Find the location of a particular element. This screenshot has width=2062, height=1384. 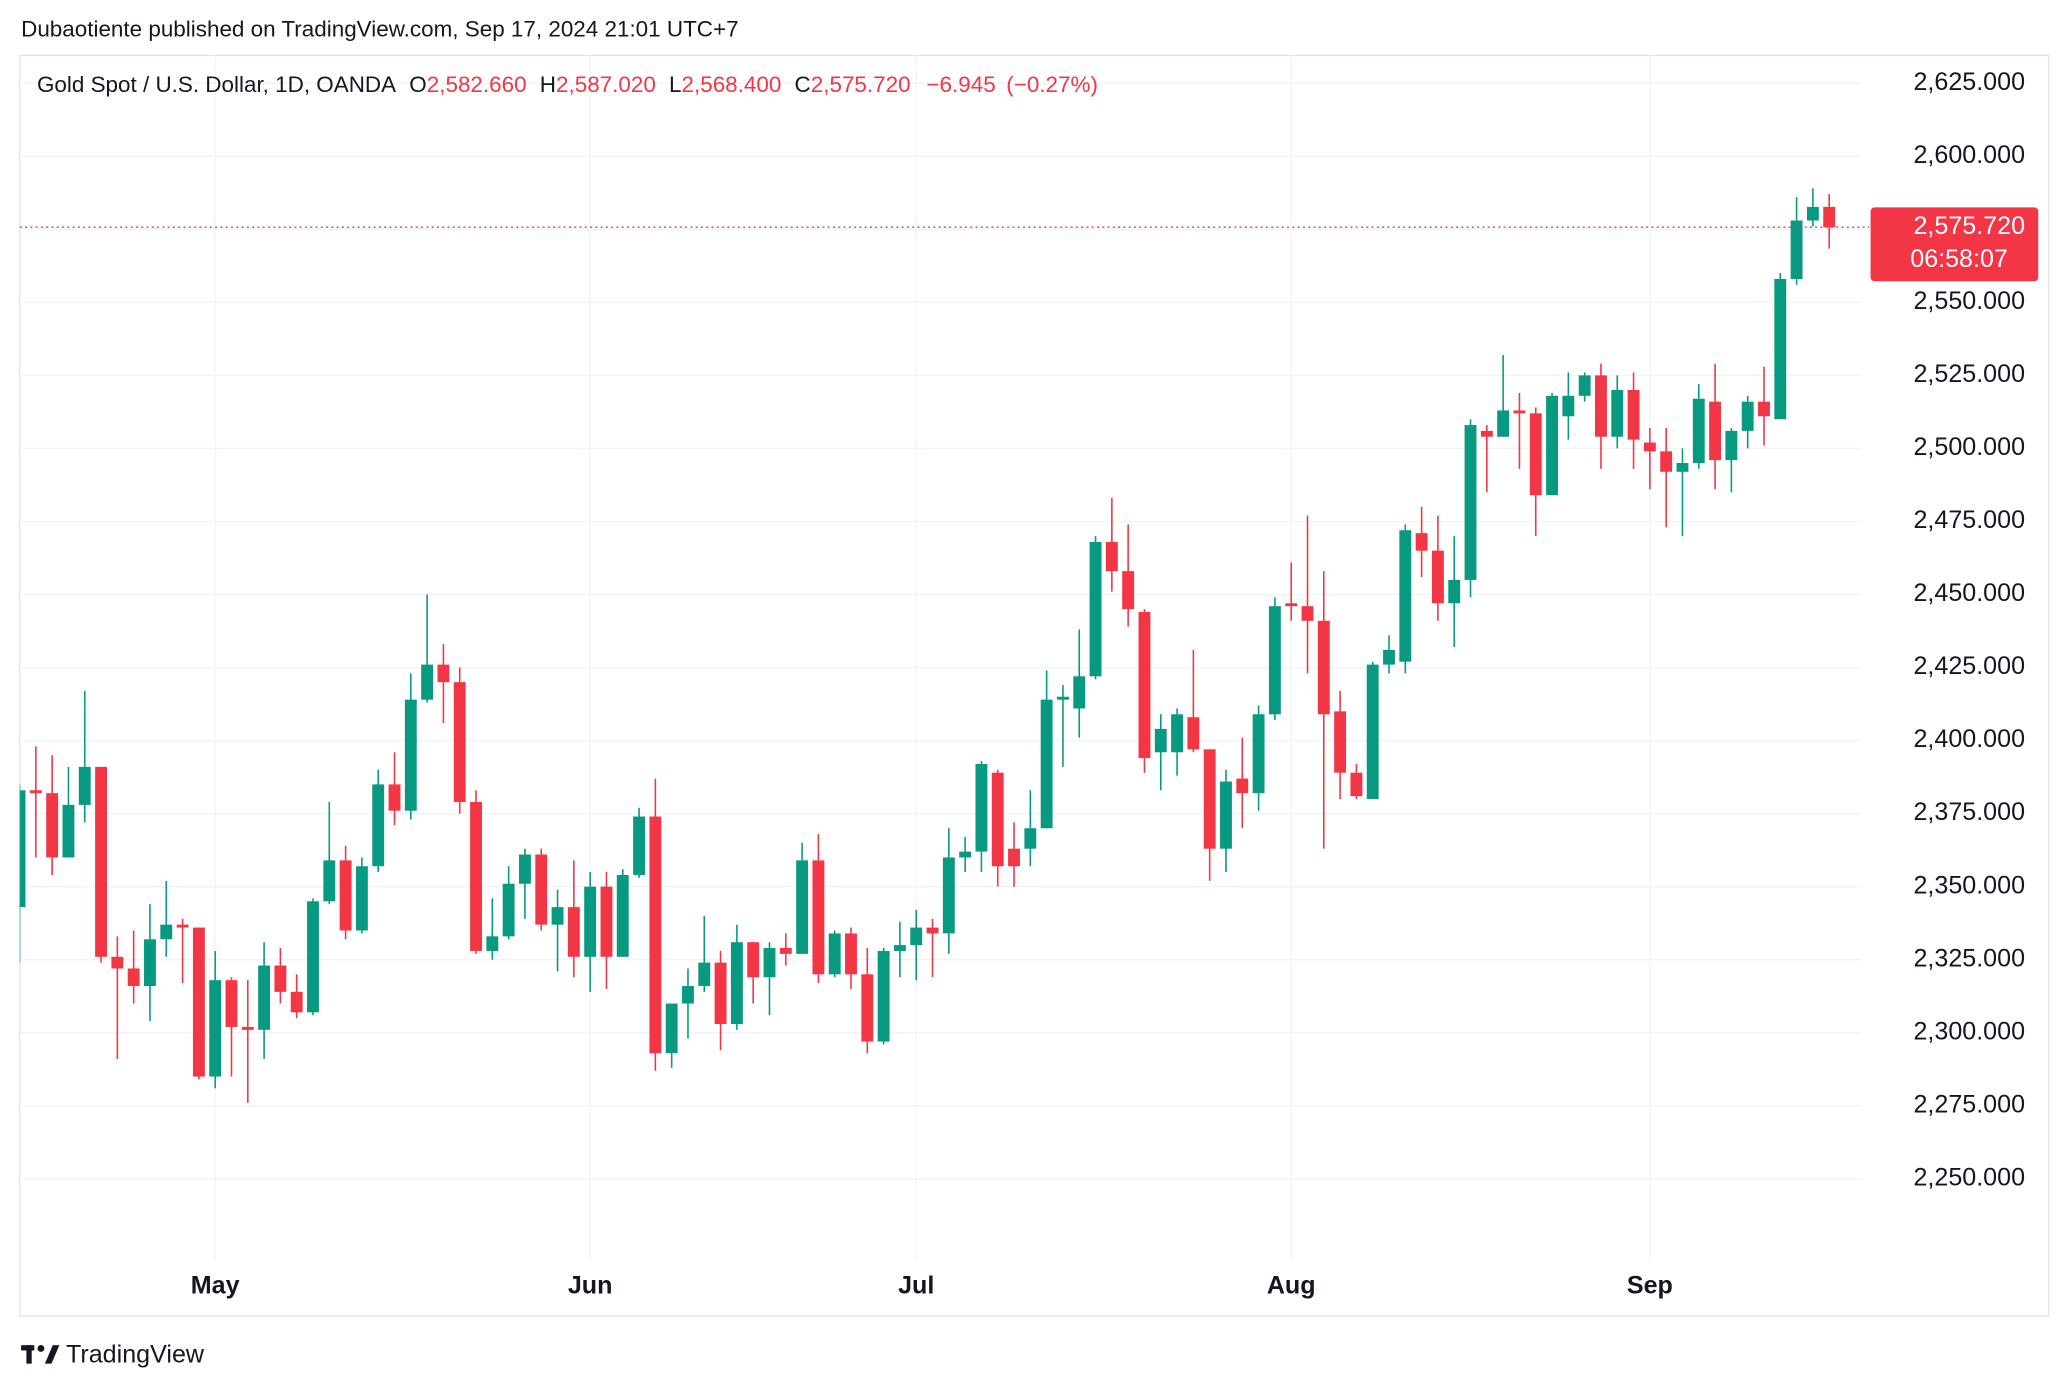

y-tick-label: 2,300.000 is located at coordinates (1969, 1031).